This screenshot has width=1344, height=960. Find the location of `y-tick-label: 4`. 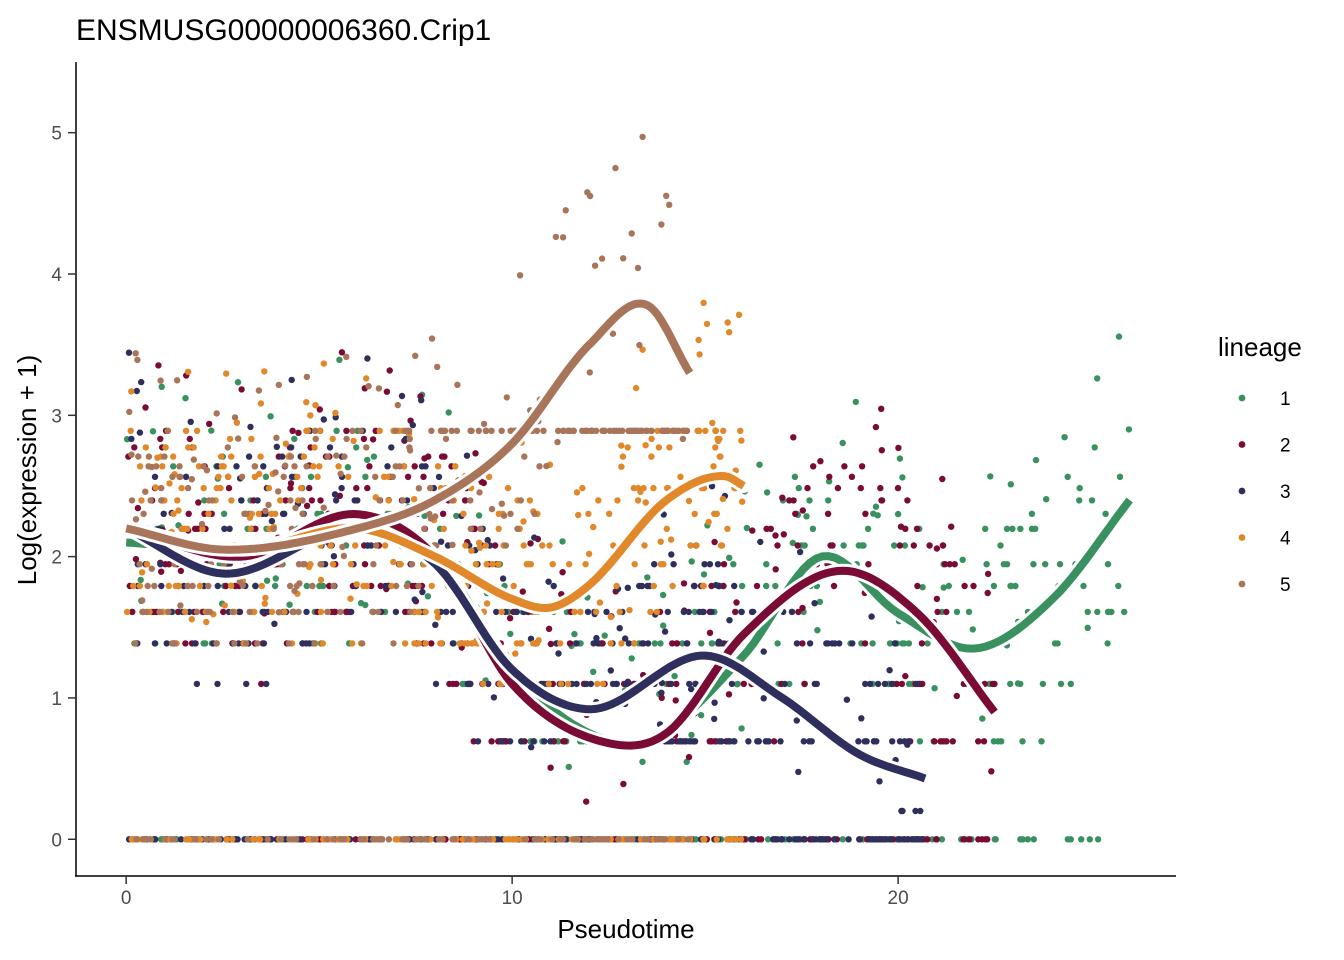

y-tick-label: 4 is located at coordinates (56, 275).